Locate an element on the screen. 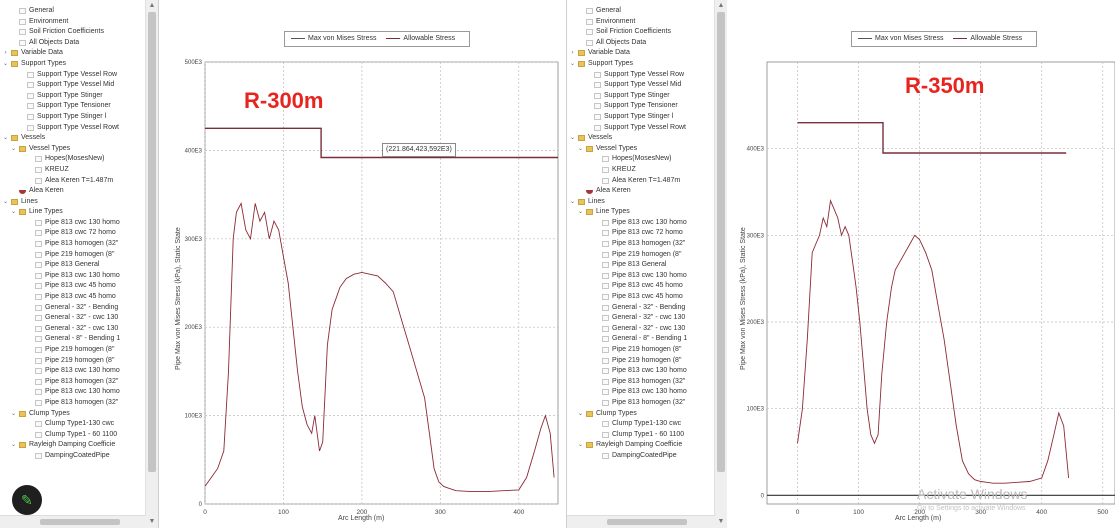  tree-item: Support Type Vessel Row is located at coordinates (72, 75).